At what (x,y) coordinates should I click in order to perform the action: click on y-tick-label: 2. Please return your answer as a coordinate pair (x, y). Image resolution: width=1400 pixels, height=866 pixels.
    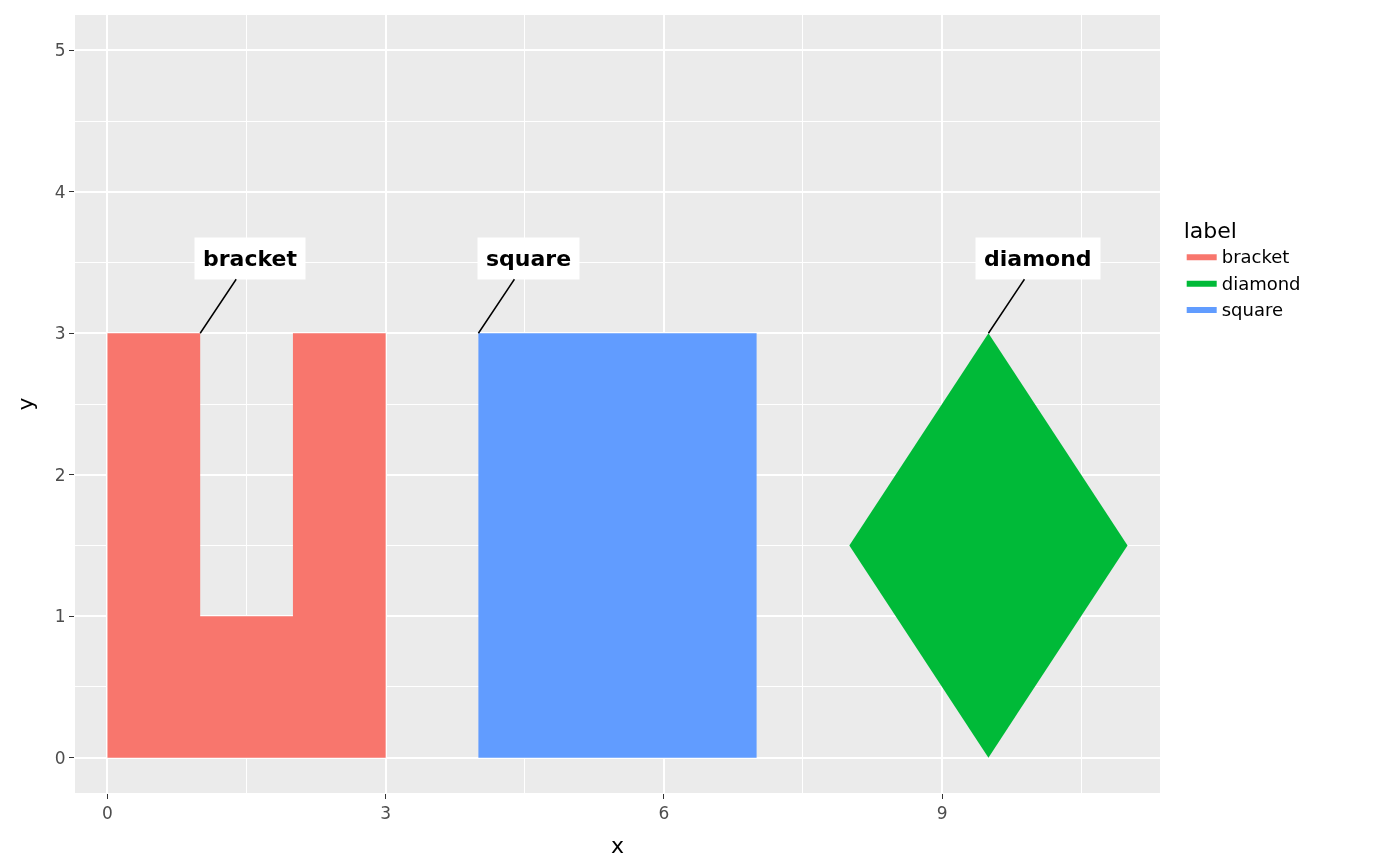
    Looking at the image, I should click on (60, 474).